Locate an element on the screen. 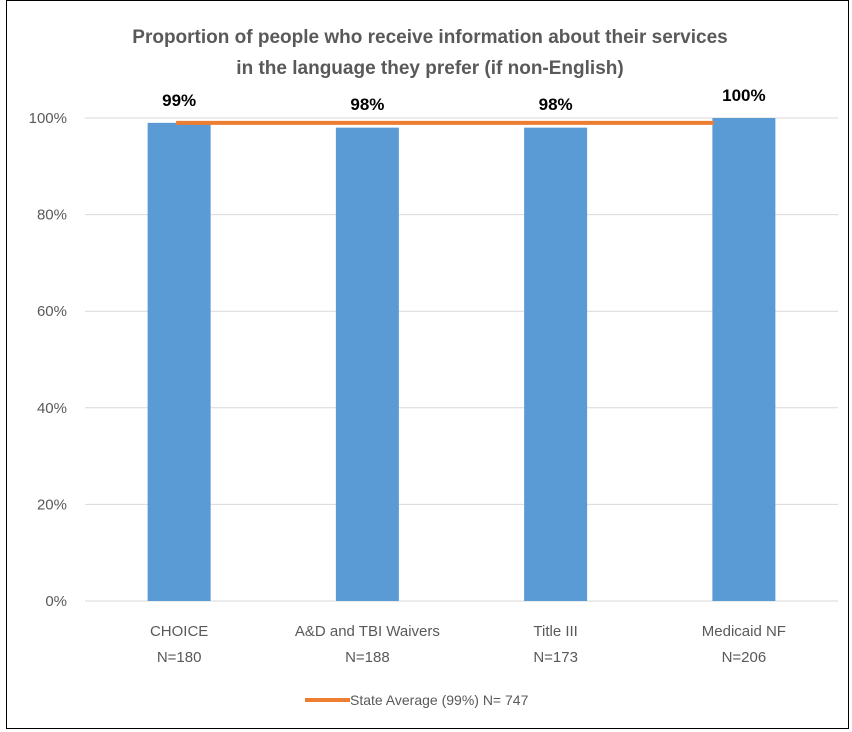 This screenshot has width=852, height=732. legend: State Average (99%) N= 747 is located at coordinates (417, 700).